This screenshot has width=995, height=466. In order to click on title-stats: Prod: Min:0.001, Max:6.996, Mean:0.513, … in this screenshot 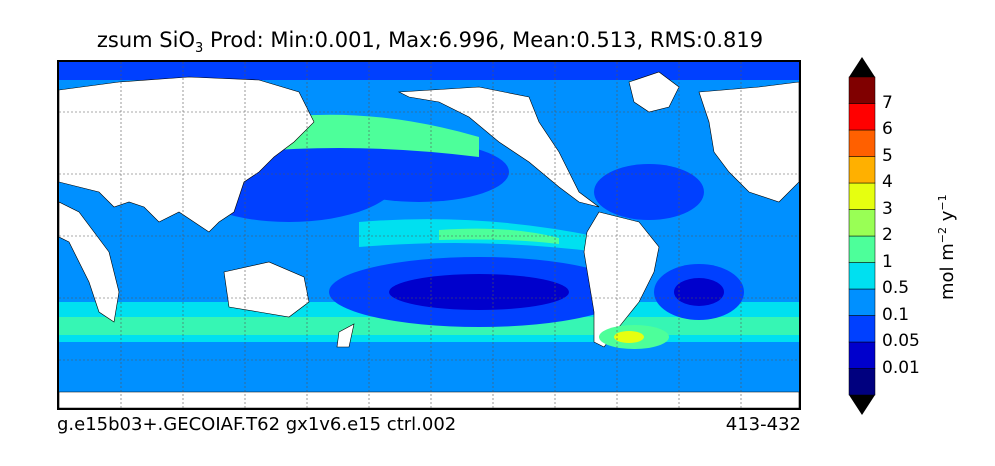, I will do `click(483, 40)`.